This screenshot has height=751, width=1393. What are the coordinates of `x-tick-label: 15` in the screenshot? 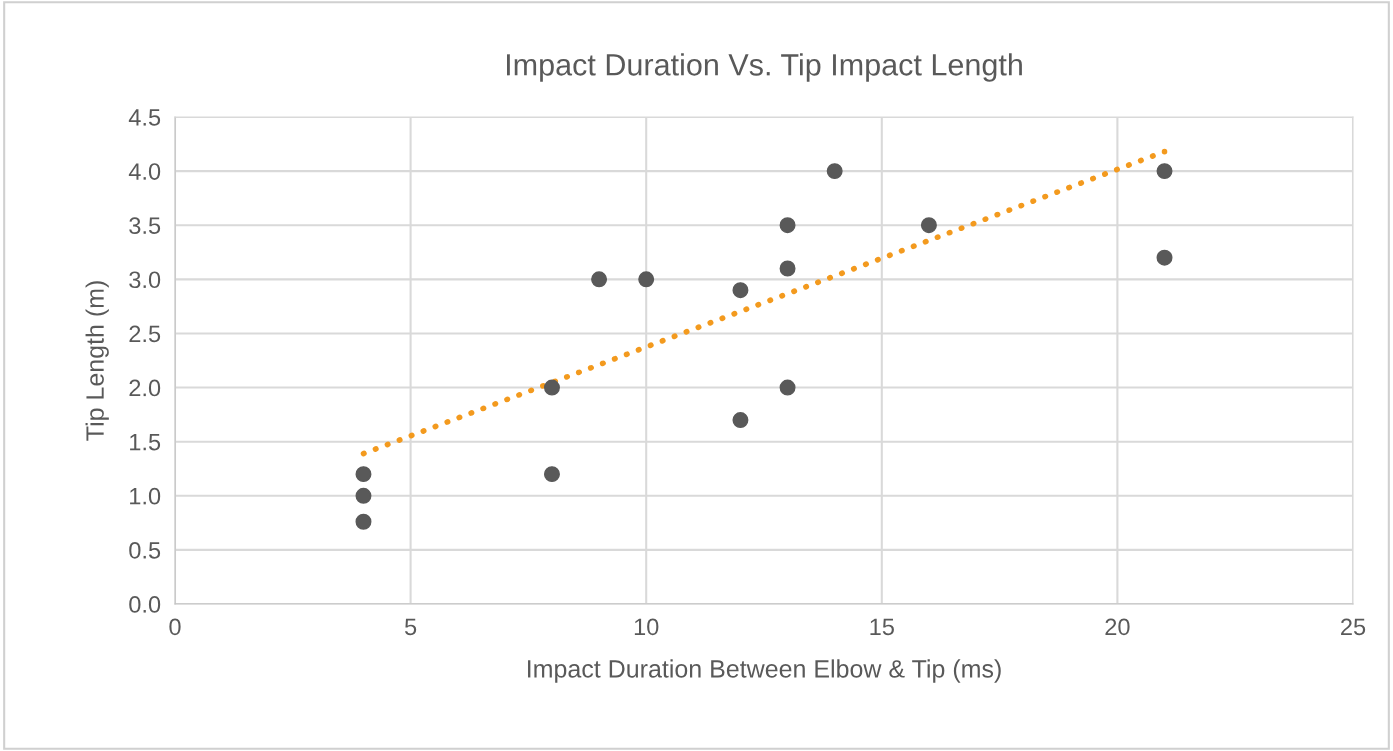 It's located at (882, 627).